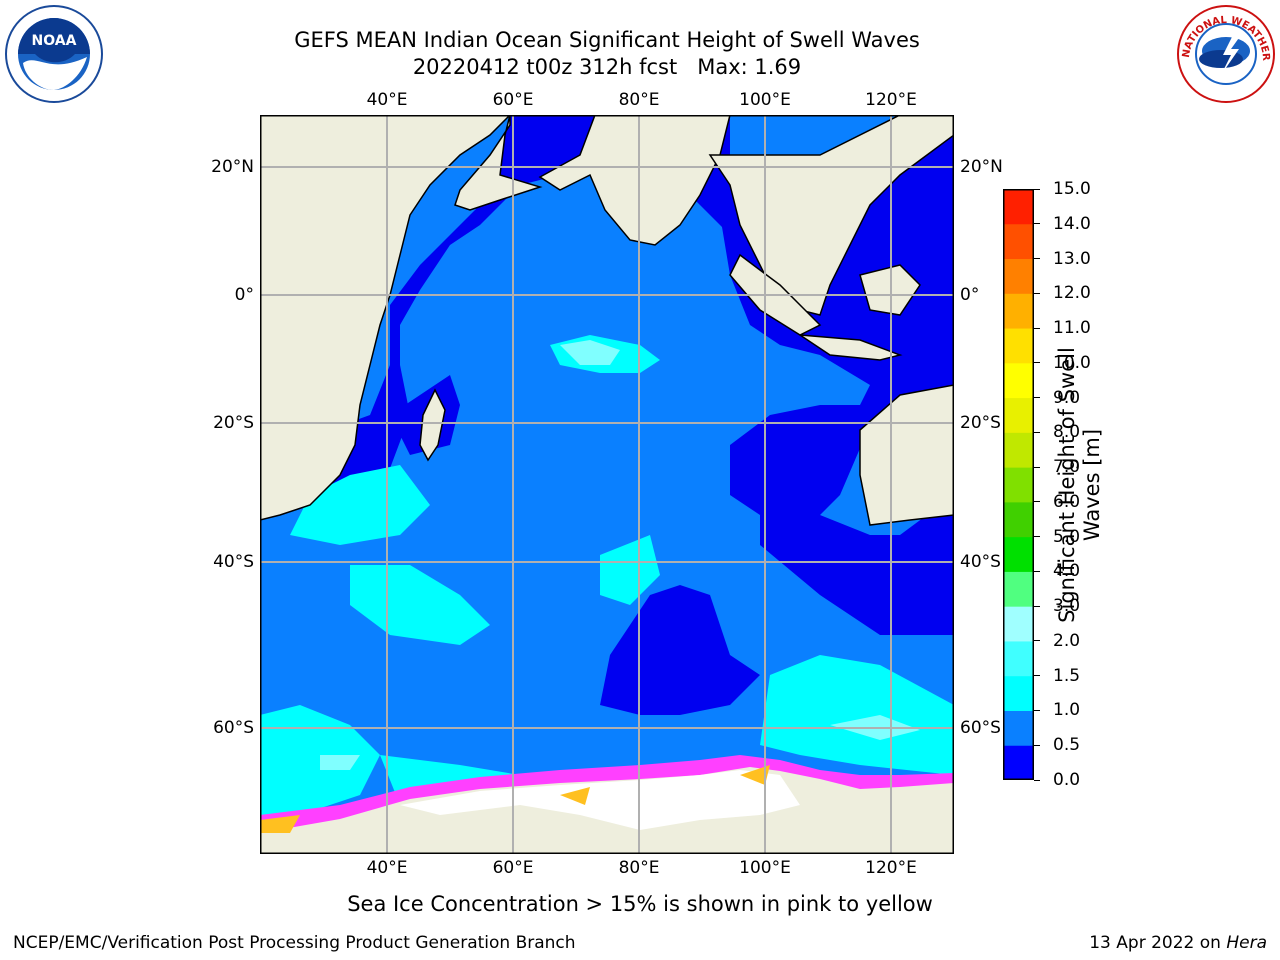 This screenshot has height=960, width=1280. I want to click on noaa-logo: NOAA, so click(54, 54).